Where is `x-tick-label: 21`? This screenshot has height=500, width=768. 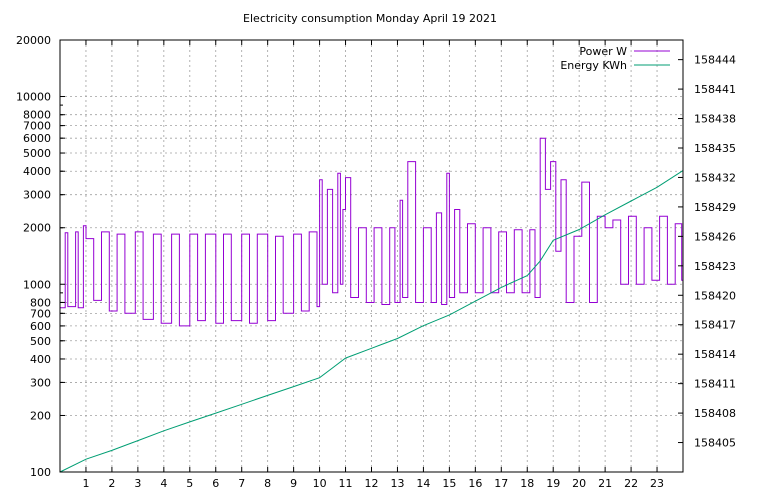 x-tick-label: 21 is located at coordinates (605, 483).